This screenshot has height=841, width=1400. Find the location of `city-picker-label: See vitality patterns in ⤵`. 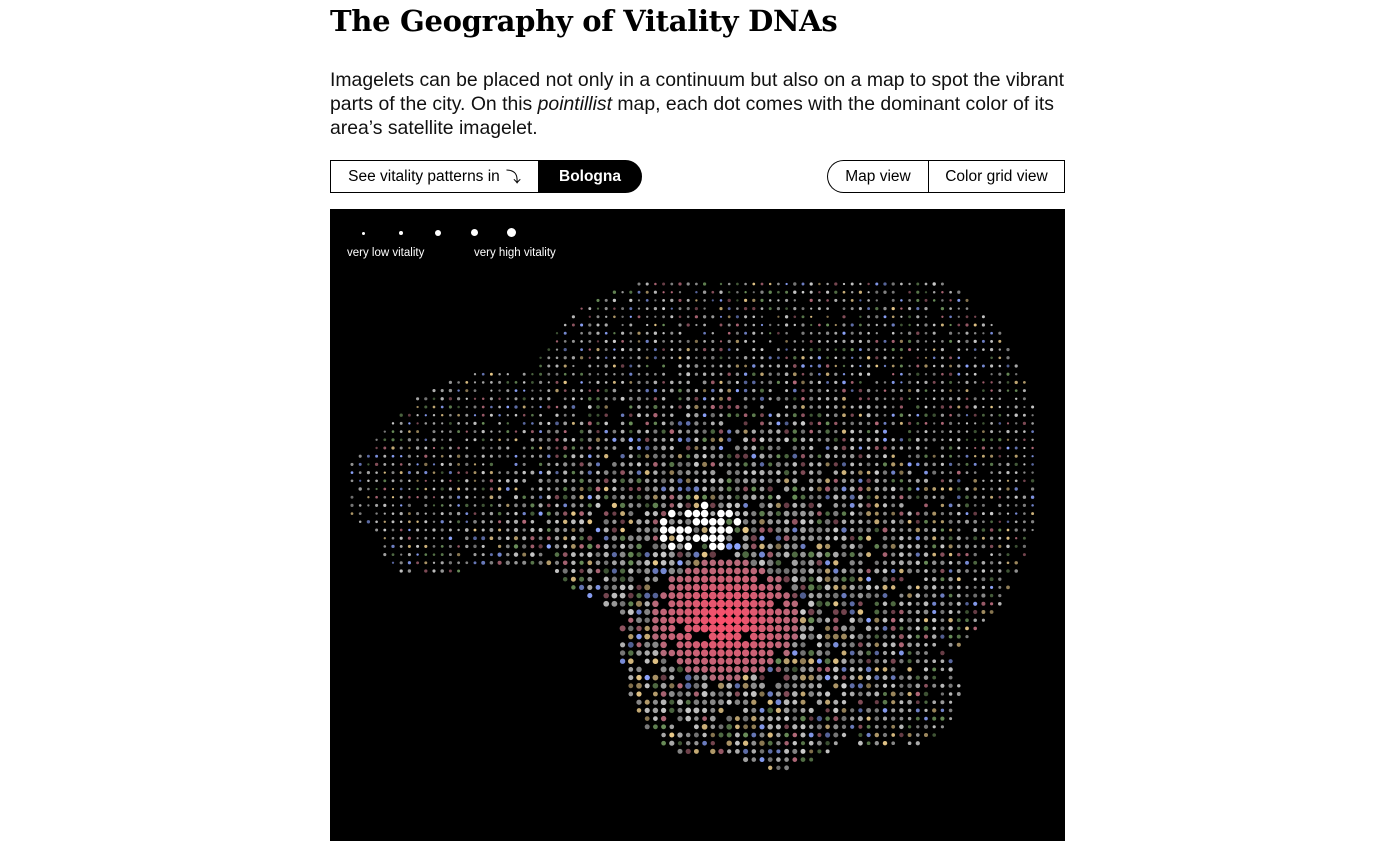

city-picker-label: See vitality patterns in ⤵ is located at coordinates (434, 176).